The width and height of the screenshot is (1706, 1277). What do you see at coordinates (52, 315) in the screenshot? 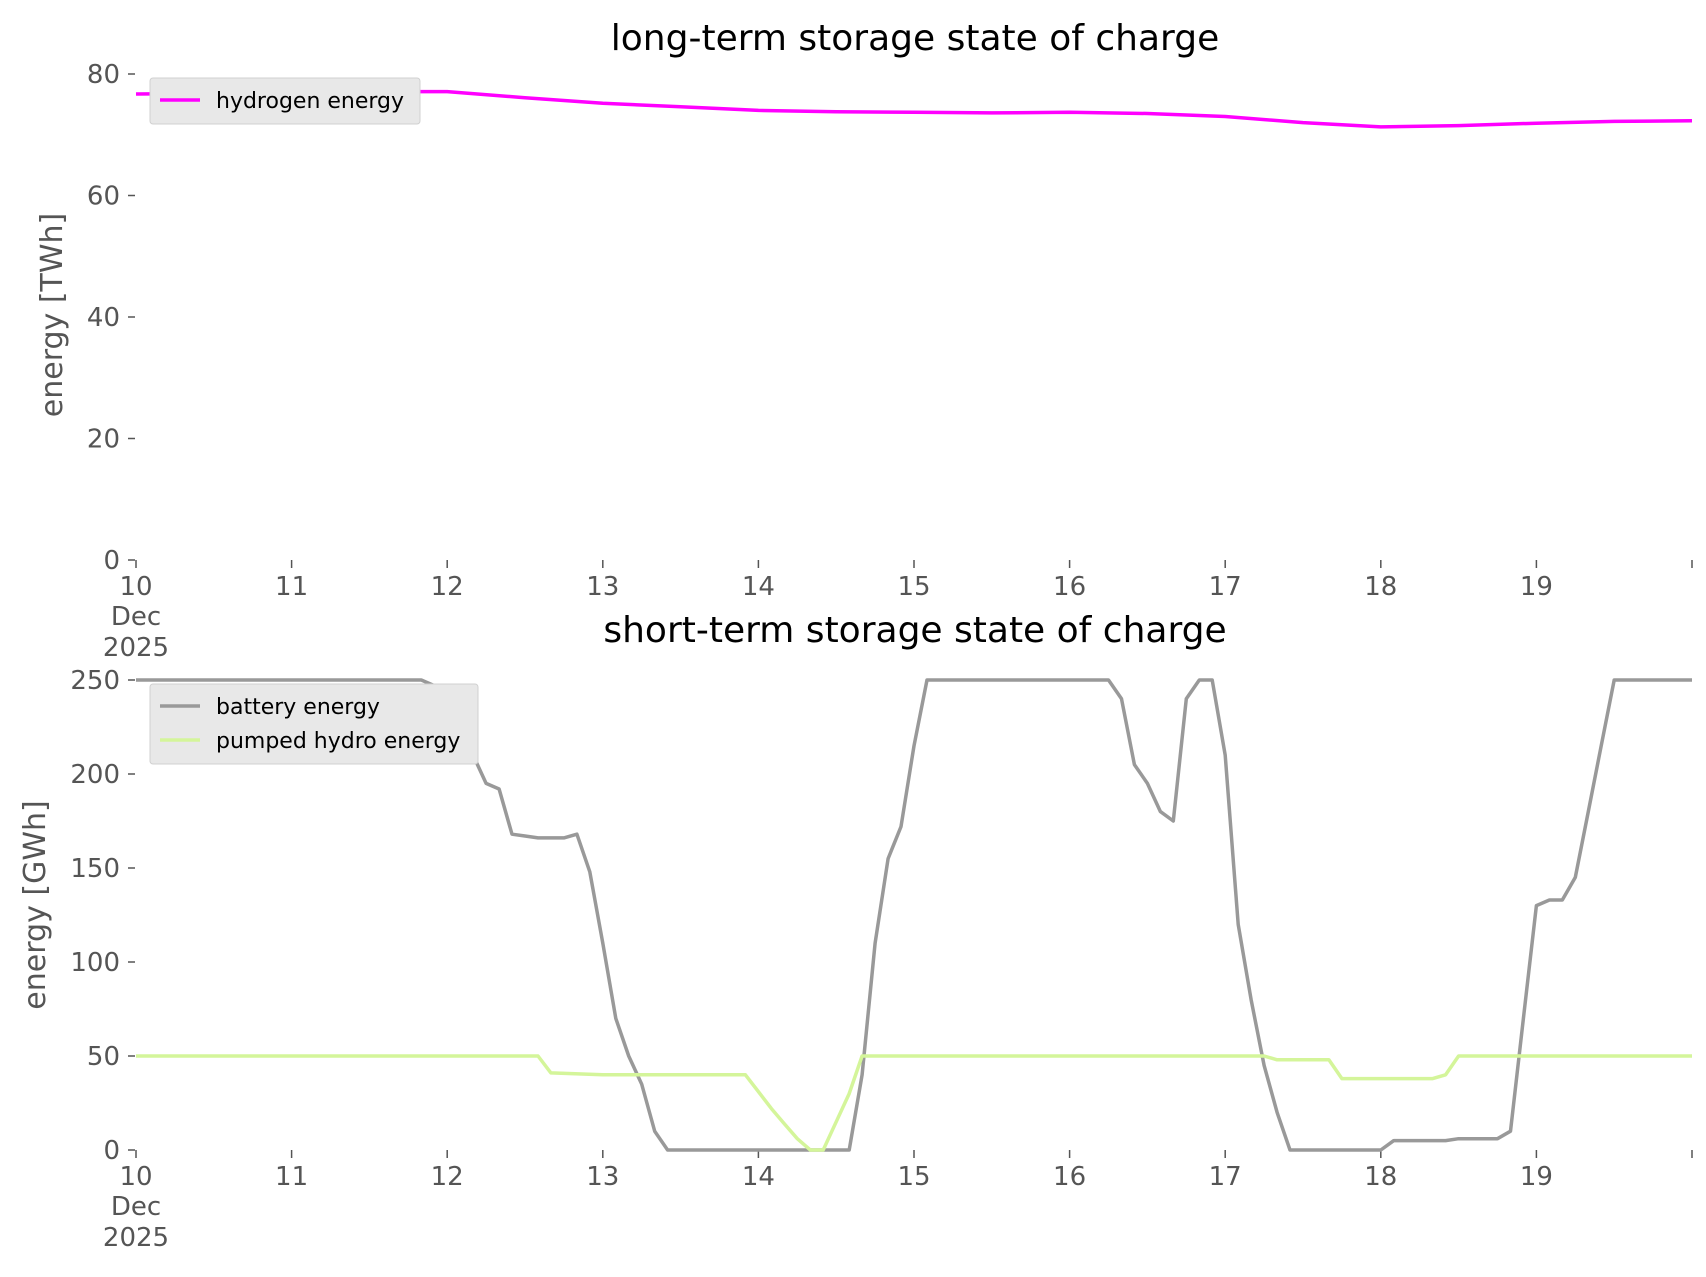
I see `y-axis-label: energy [TWh]` at bounding box center [52, 315].